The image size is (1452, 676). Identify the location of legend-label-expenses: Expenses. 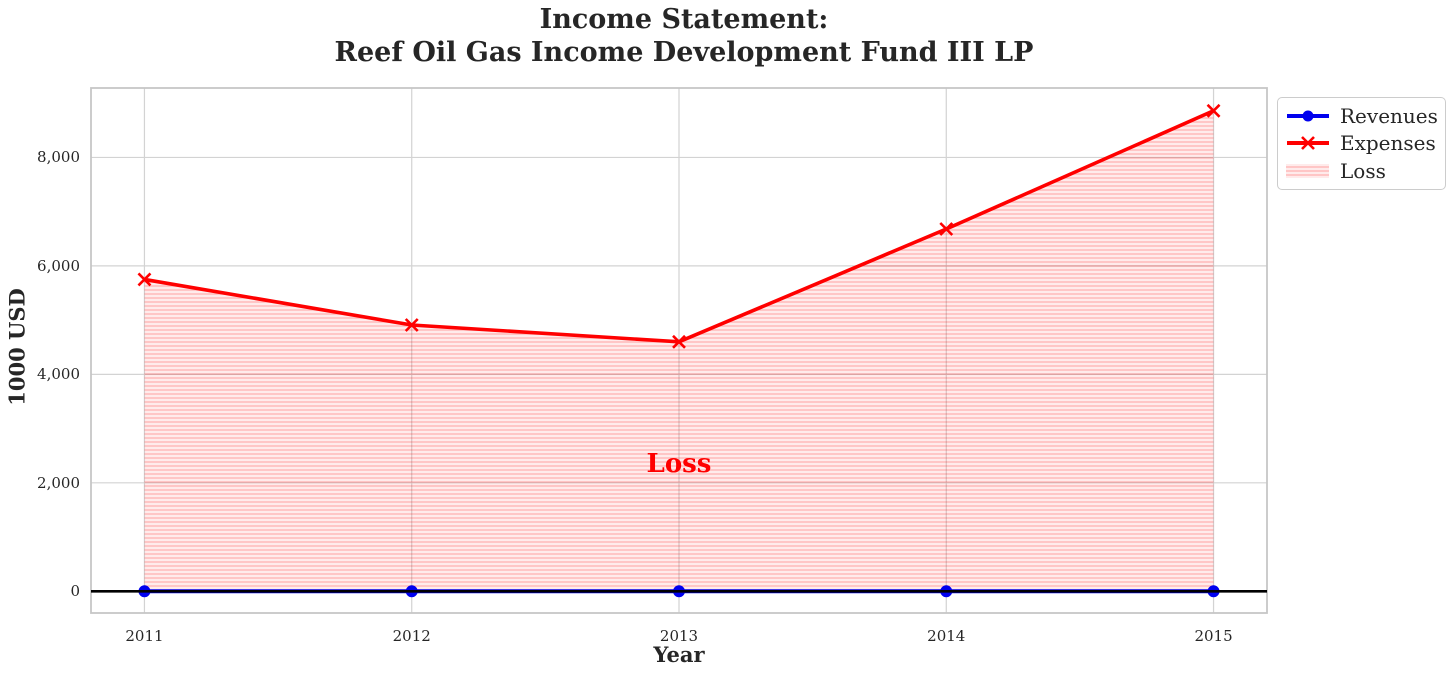
(1388, 143).